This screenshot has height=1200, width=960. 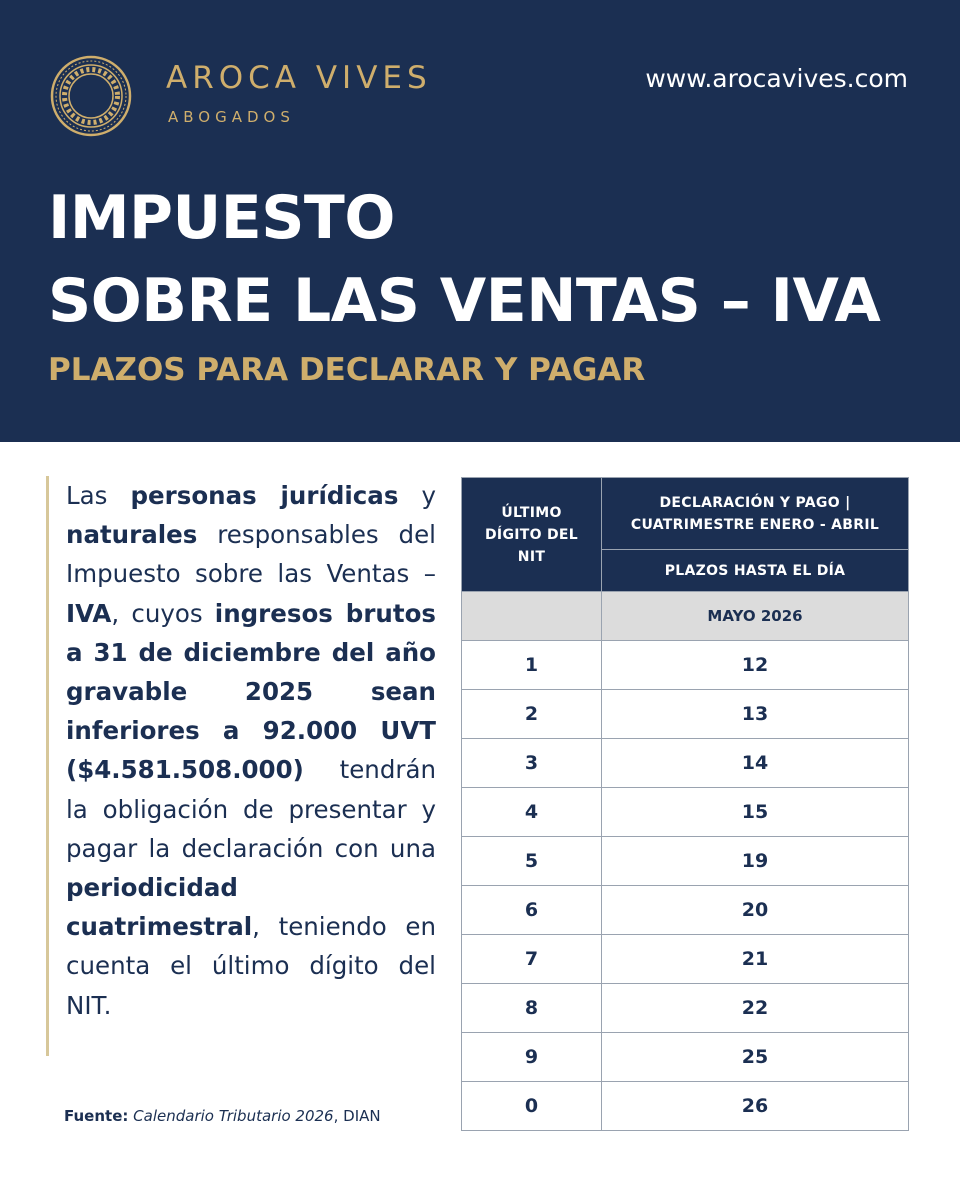 What do you see at coordinates (233, 1116) in the screenshot?
I see `source-document: Calendario Tributario 2026` at bounding box center [233, 1116].